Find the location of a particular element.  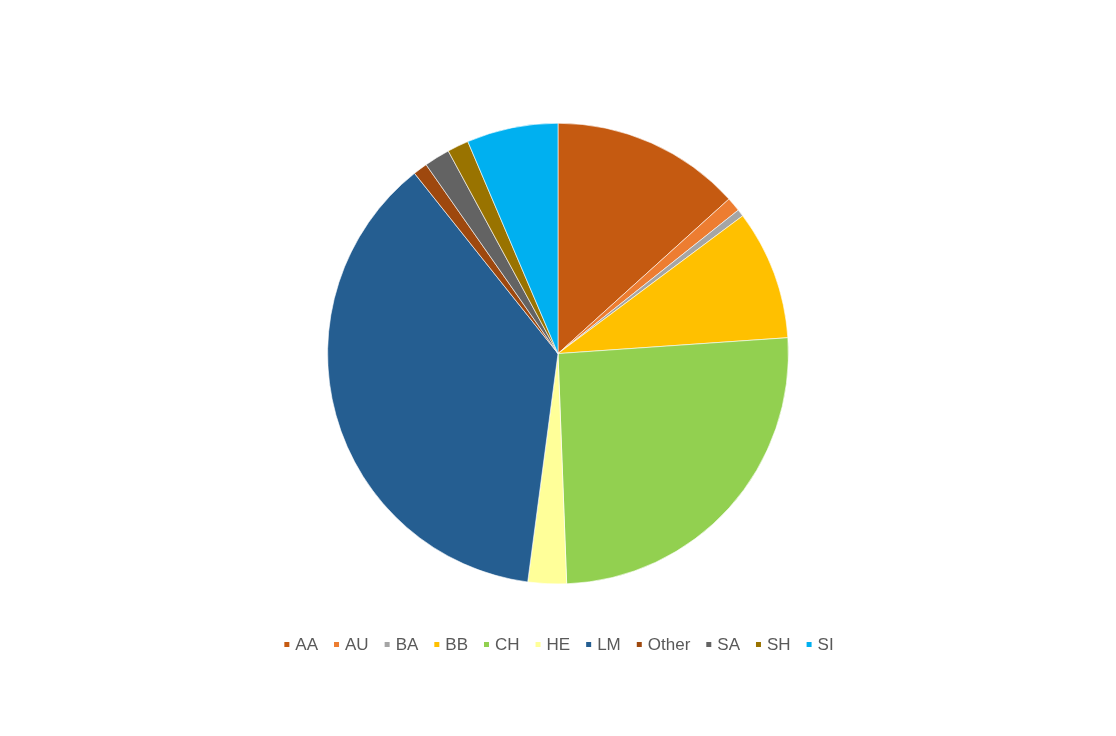

legend-label: LM is located at coordinates (609, 644).